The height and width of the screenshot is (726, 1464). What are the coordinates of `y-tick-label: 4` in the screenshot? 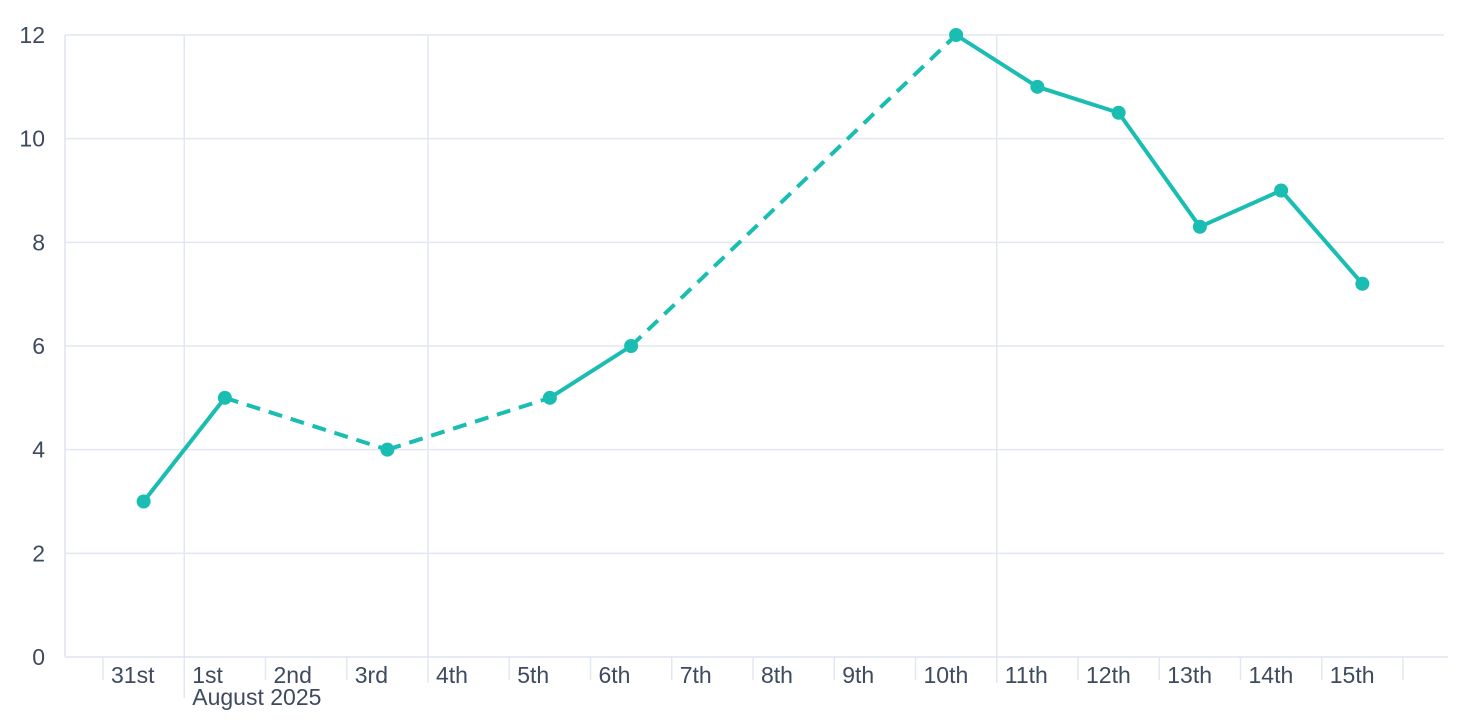 It's located at (38, 450).